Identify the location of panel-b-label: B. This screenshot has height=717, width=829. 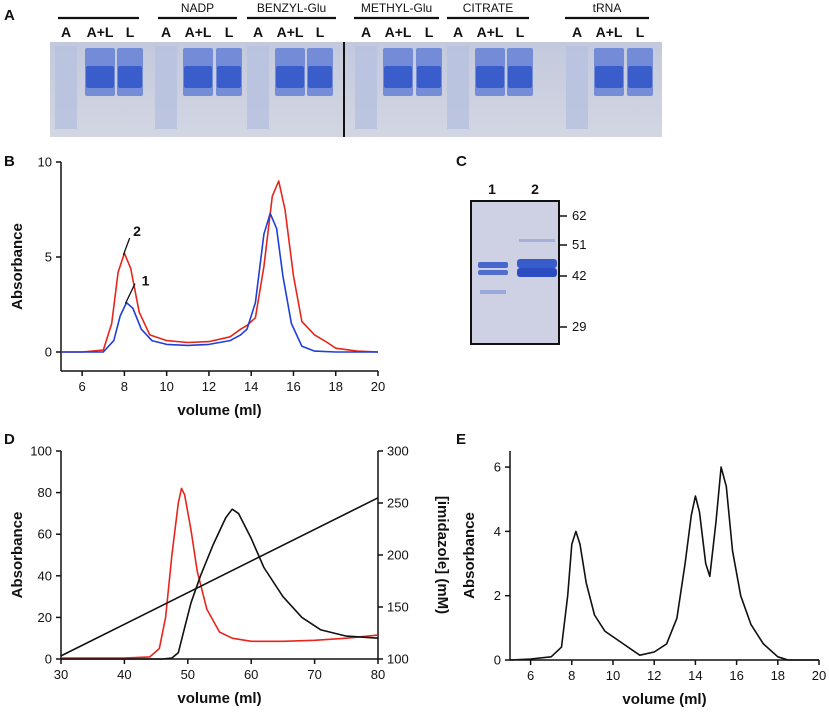
(9, 161).